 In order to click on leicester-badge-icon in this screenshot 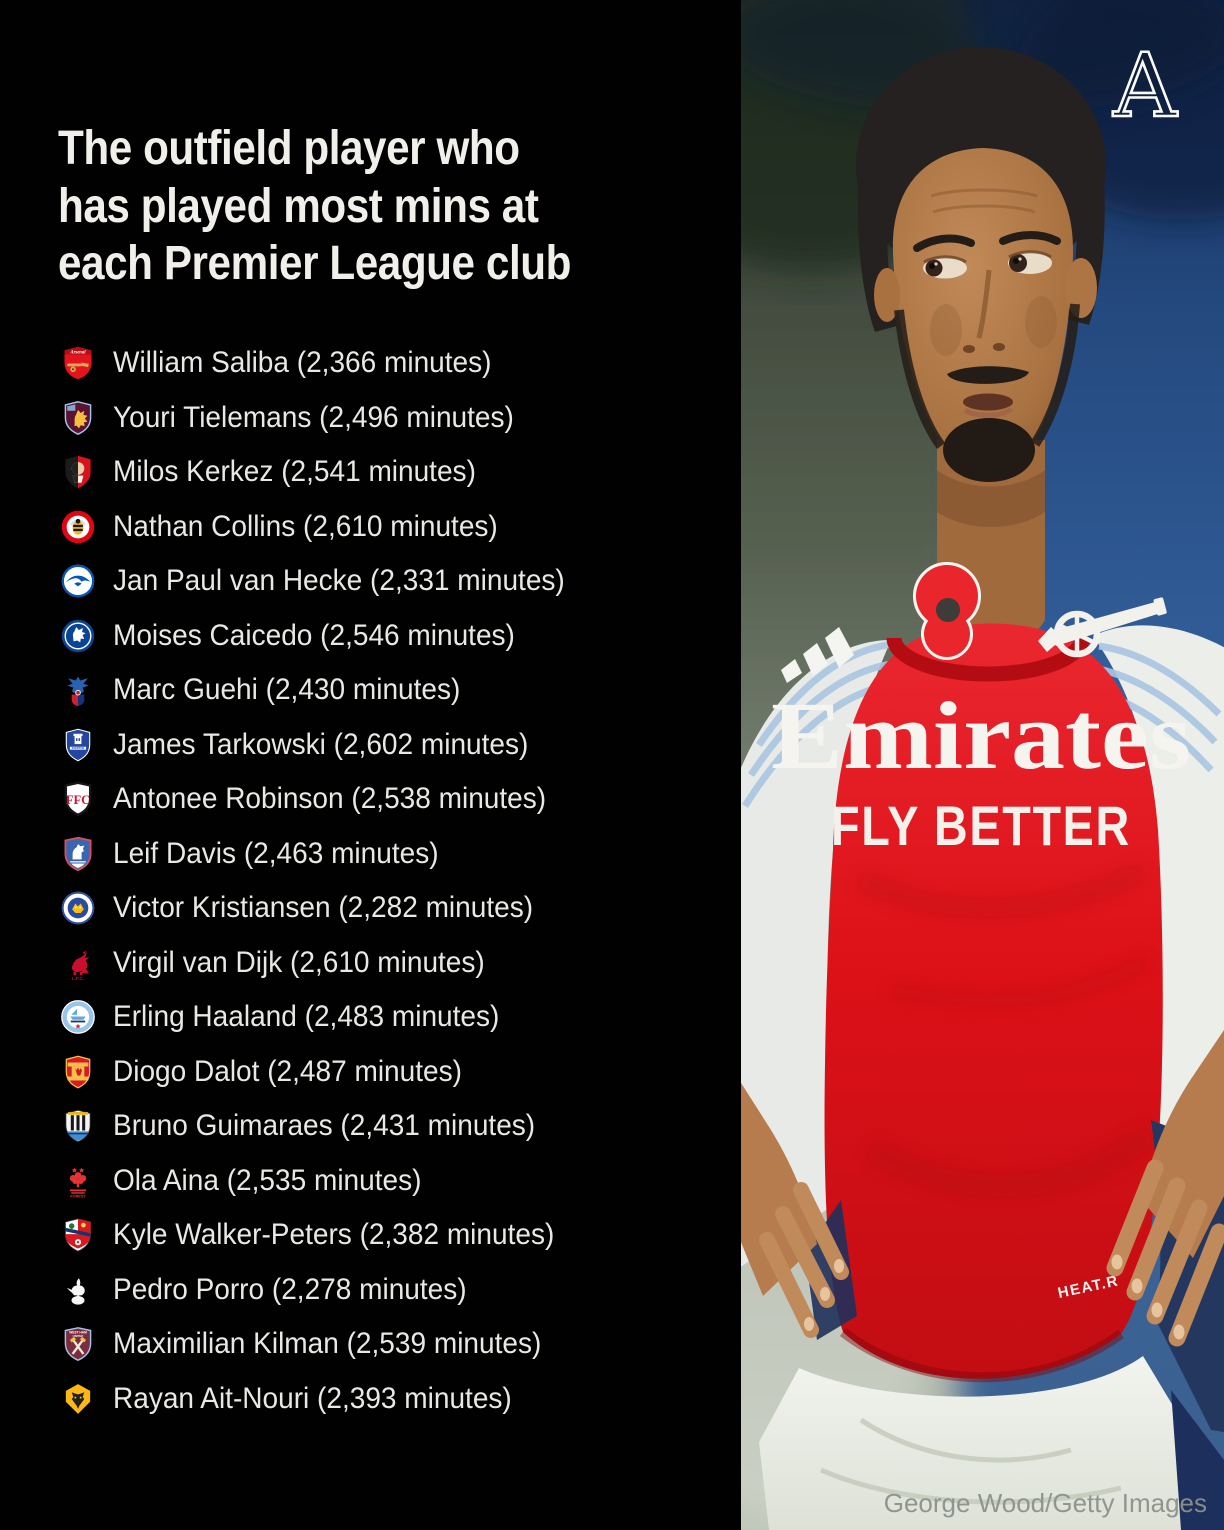, I will do `click(78, 908)`.